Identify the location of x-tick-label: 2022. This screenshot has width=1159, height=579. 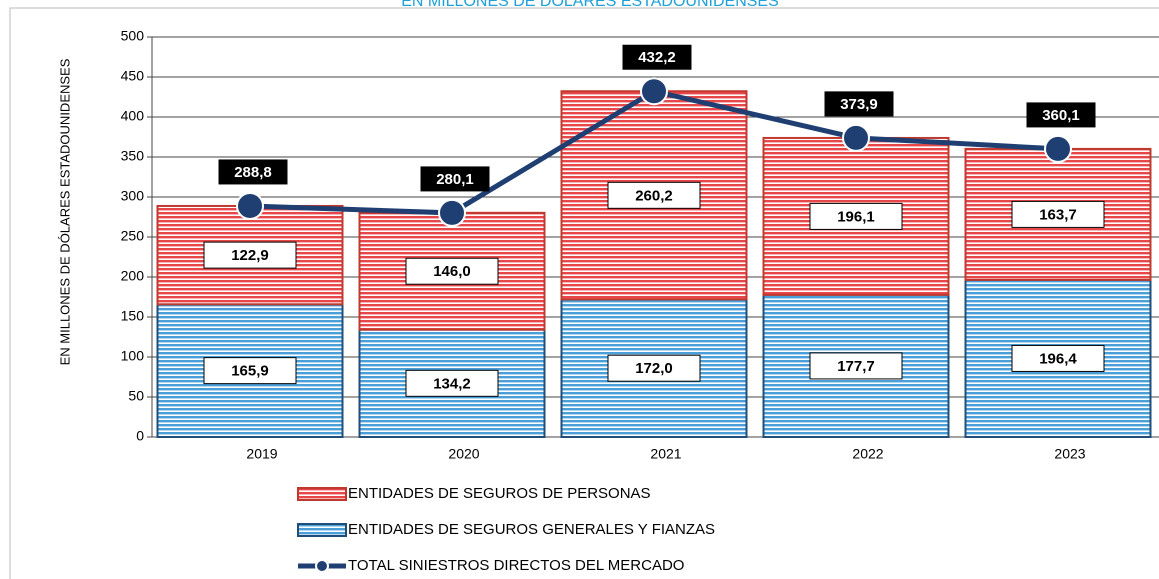
(867, 454).